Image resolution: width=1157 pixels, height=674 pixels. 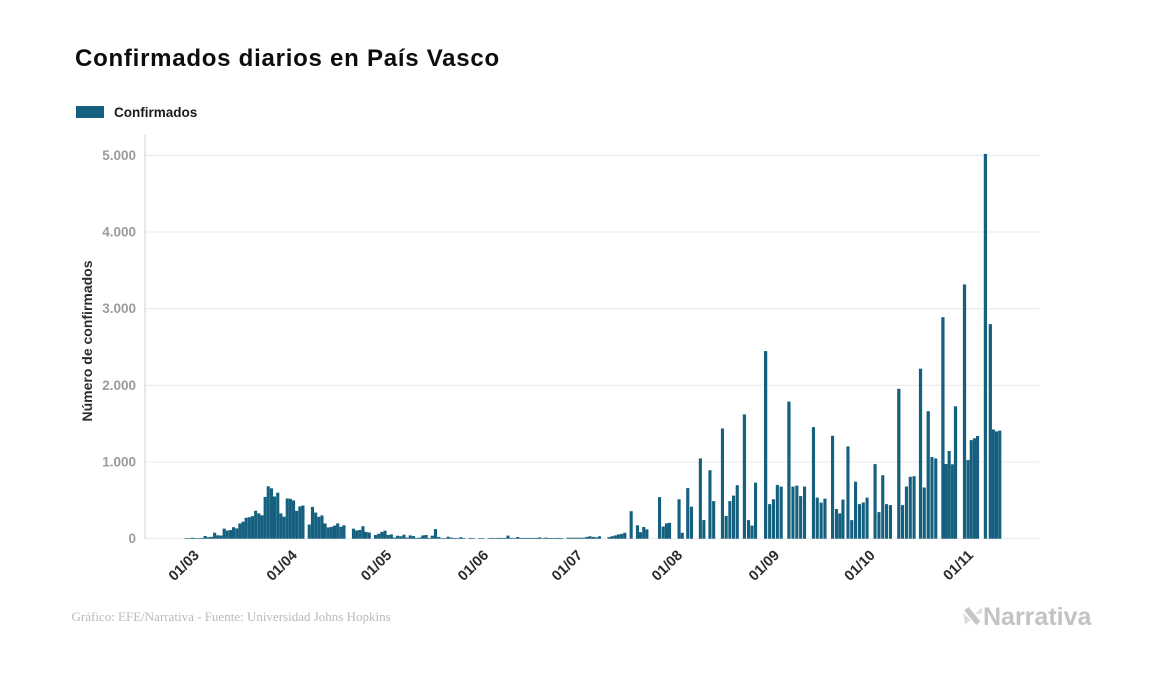 What do you see at coordinates (764, 566) in the screenshot?
I see `svg-text: 01/09` at bounding box center [764, 566].